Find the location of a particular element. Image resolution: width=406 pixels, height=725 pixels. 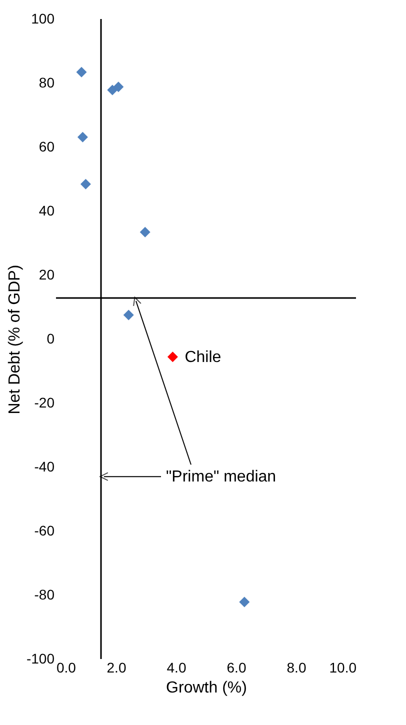

y-tick-label: 20 is located at coordinates (46, 274).